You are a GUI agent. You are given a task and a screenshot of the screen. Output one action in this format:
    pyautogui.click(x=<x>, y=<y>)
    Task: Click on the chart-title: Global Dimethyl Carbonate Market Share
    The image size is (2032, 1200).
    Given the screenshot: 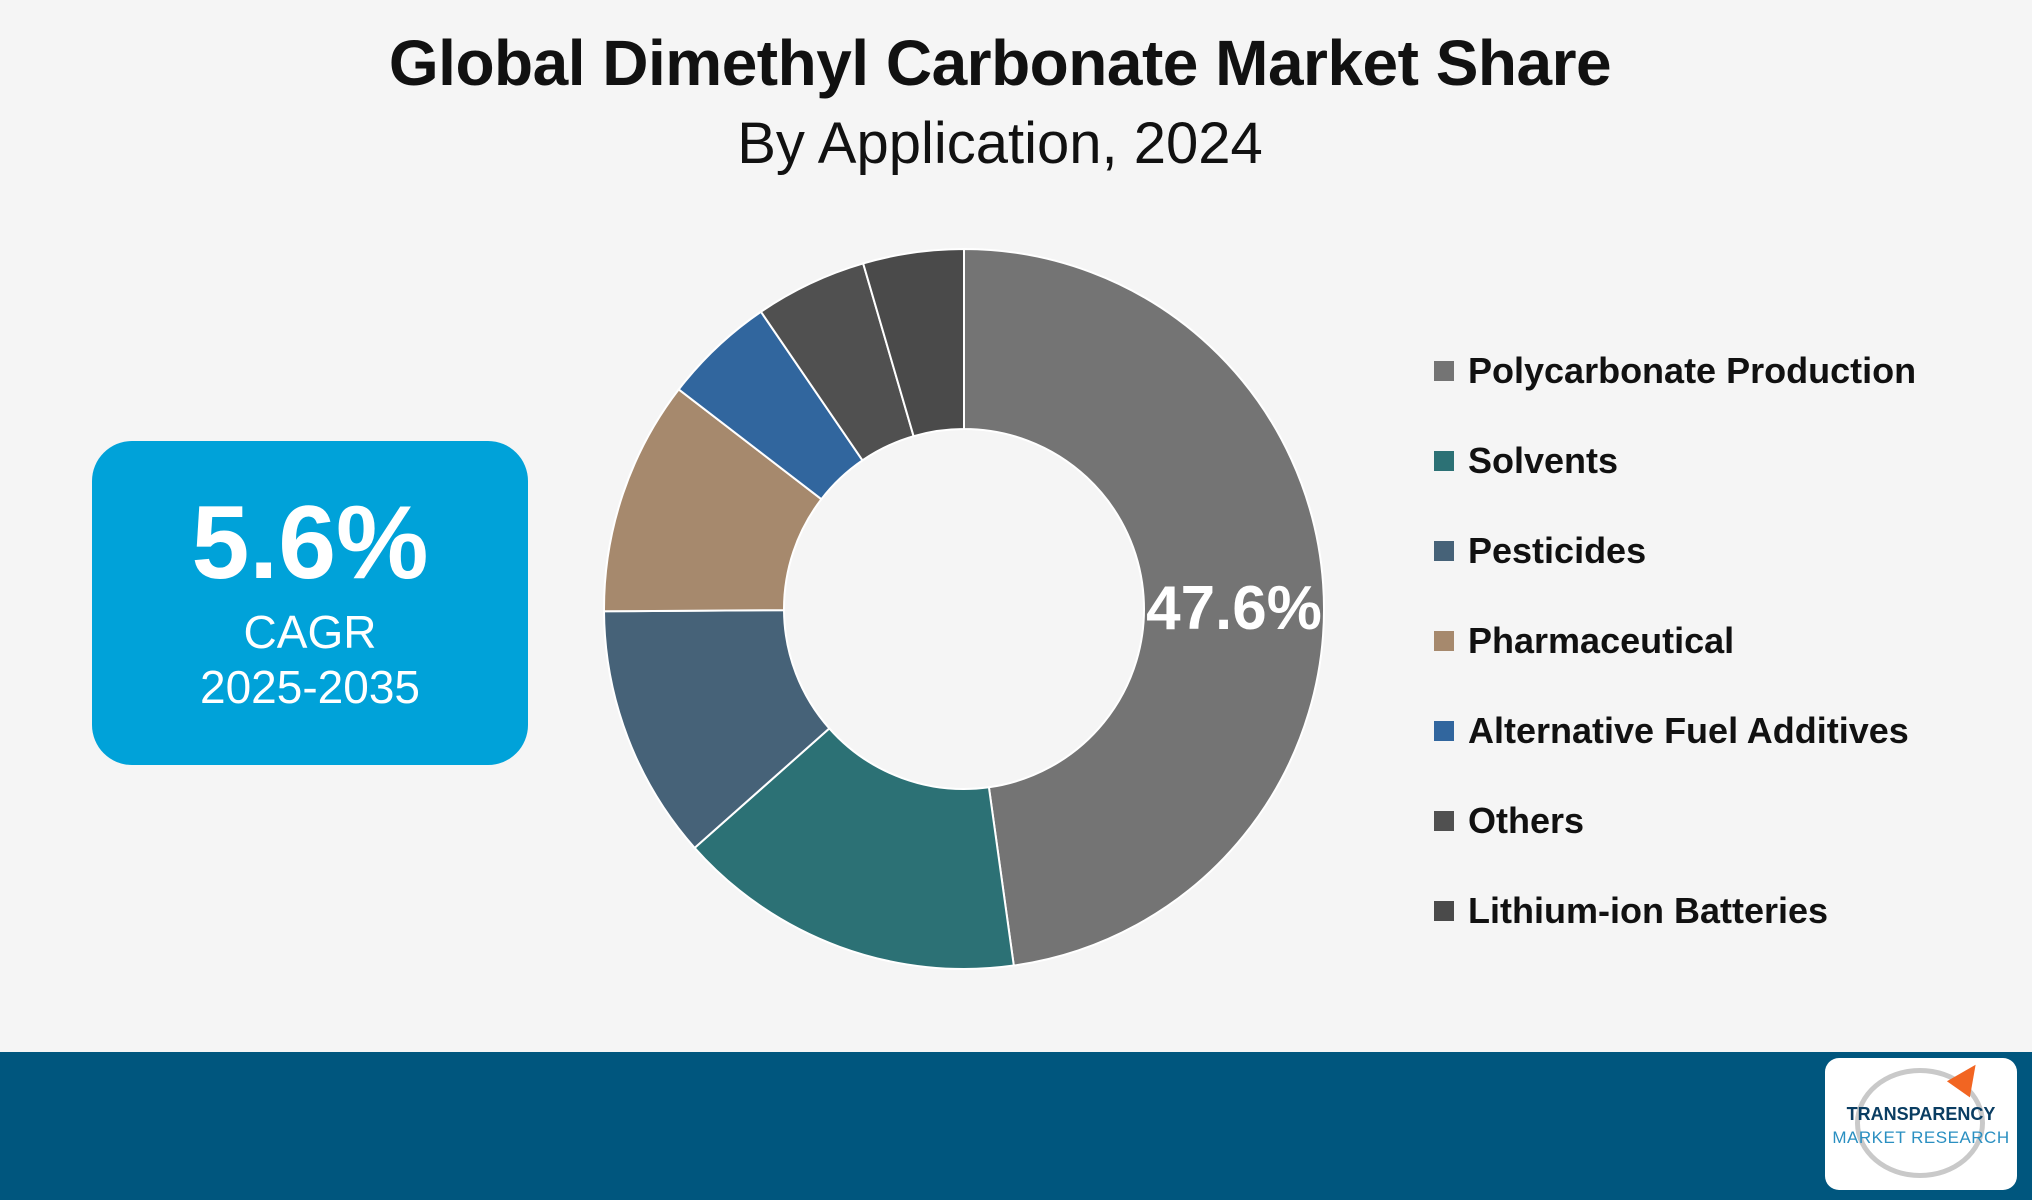 What is the action you would take?
    pyautogui.click(x=1000, y=63)
    